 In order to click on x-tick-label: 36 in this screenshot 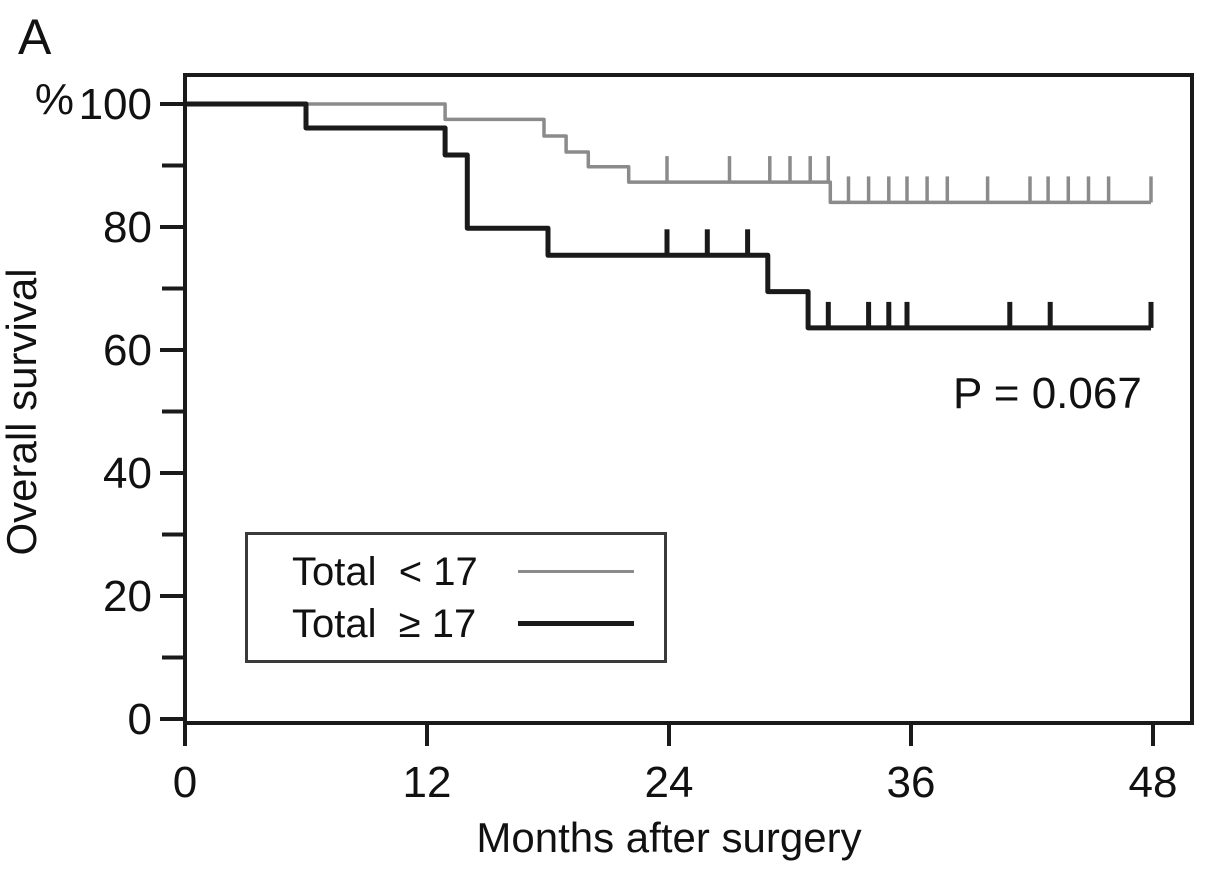, I will do `click(911, 782)`.